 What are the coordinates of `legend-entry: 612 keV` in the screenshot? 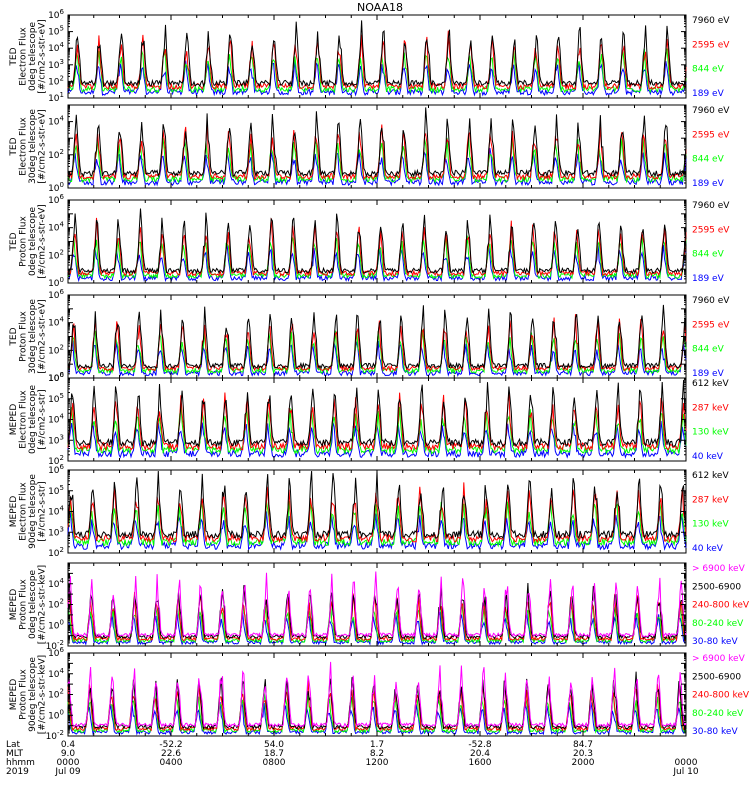 It's located at (710, 476).